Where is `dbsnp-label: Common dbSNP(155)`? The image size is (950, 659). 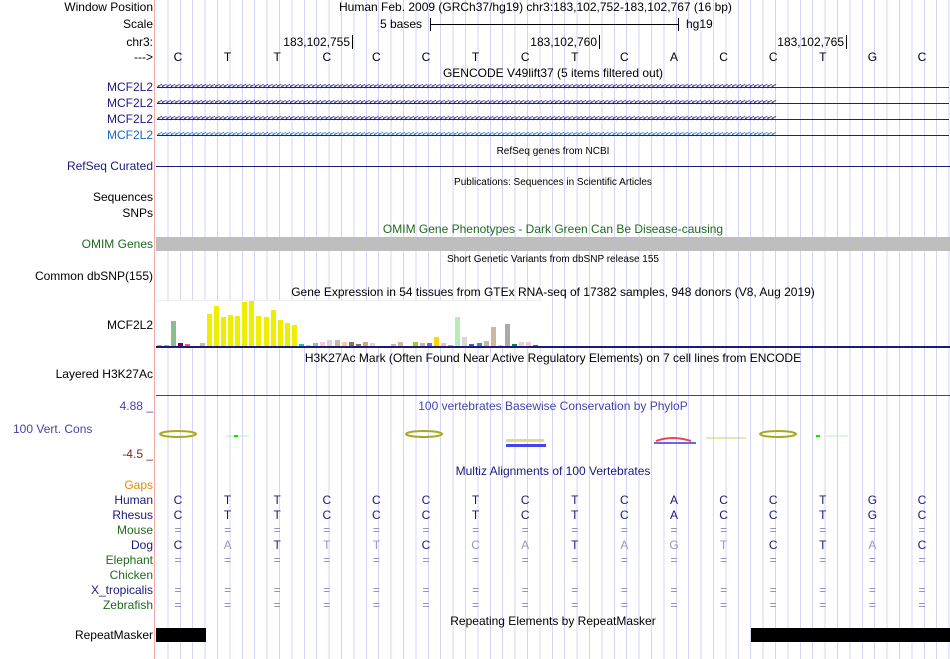
dbsnp-label: Common dbSNP(155) is located at coordinates (93, 276).